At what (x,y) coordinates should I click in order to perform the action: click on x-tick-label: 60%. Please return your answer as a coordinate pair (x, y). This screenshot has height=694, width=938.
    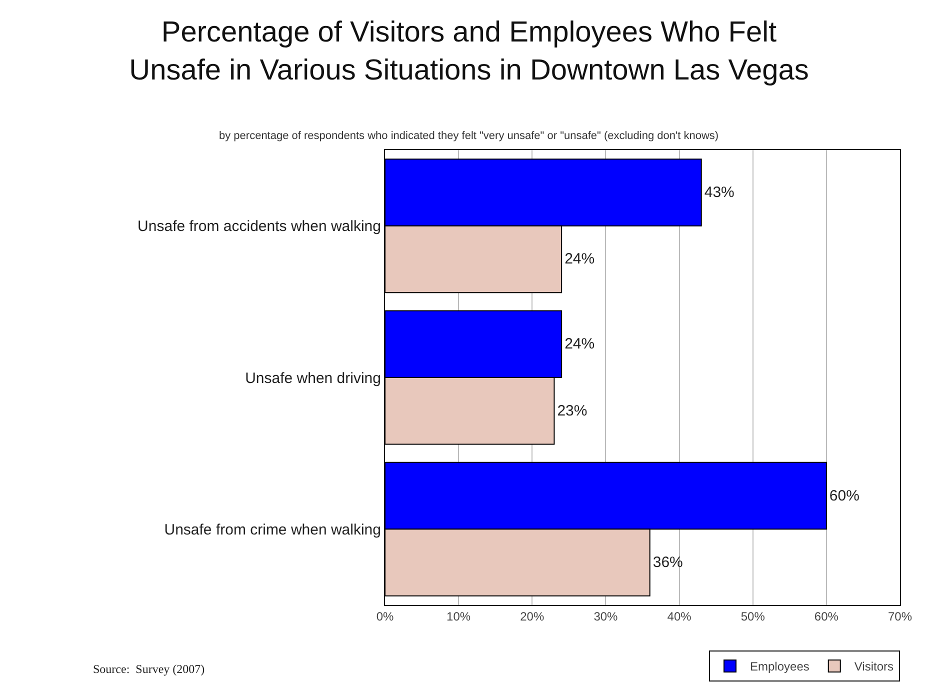
    Looking at the image, I should click on (826, 616).